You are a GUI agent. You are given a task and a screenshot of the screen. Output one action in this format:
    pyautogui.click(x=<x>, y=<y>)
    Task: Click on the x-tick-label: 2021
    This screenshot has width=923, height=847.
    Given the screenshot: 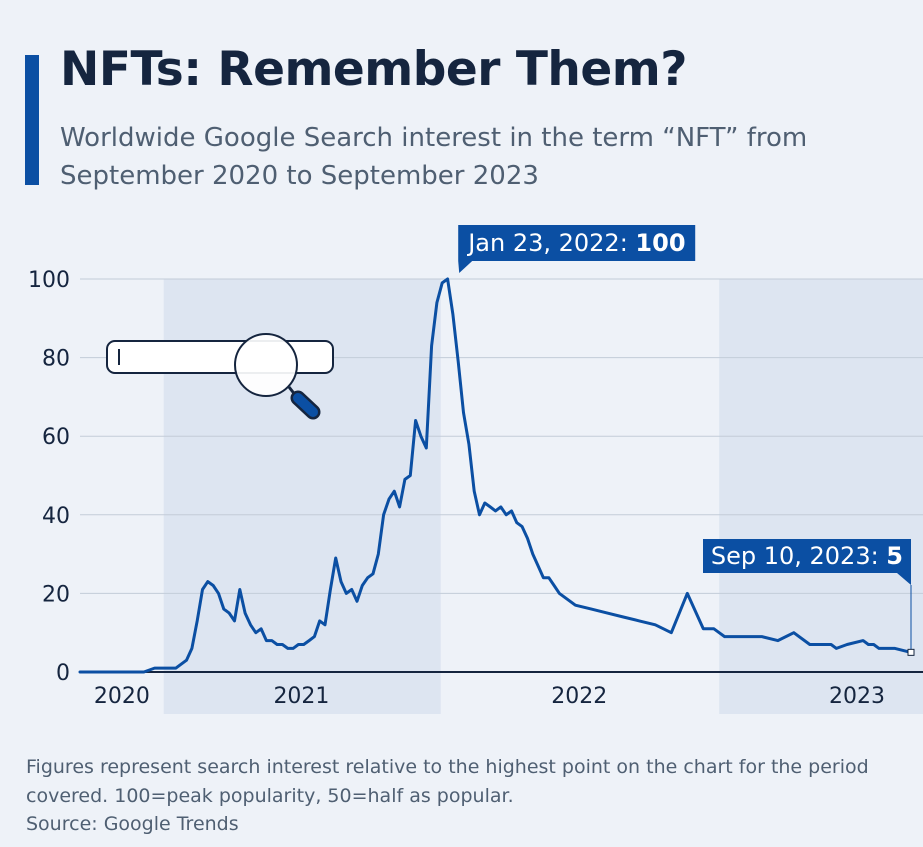 What is the action you would take?
    pyautogui.click(x=301, y=696)
    